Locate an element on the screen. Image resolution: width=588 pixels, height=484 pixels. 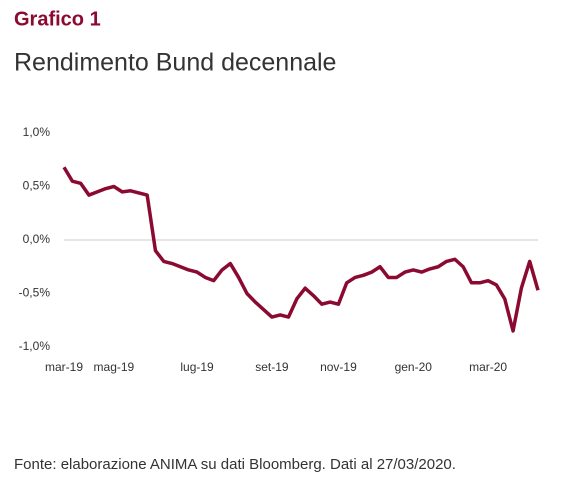
x-tick-label: mar-20 is located at coordinates (488, 367).